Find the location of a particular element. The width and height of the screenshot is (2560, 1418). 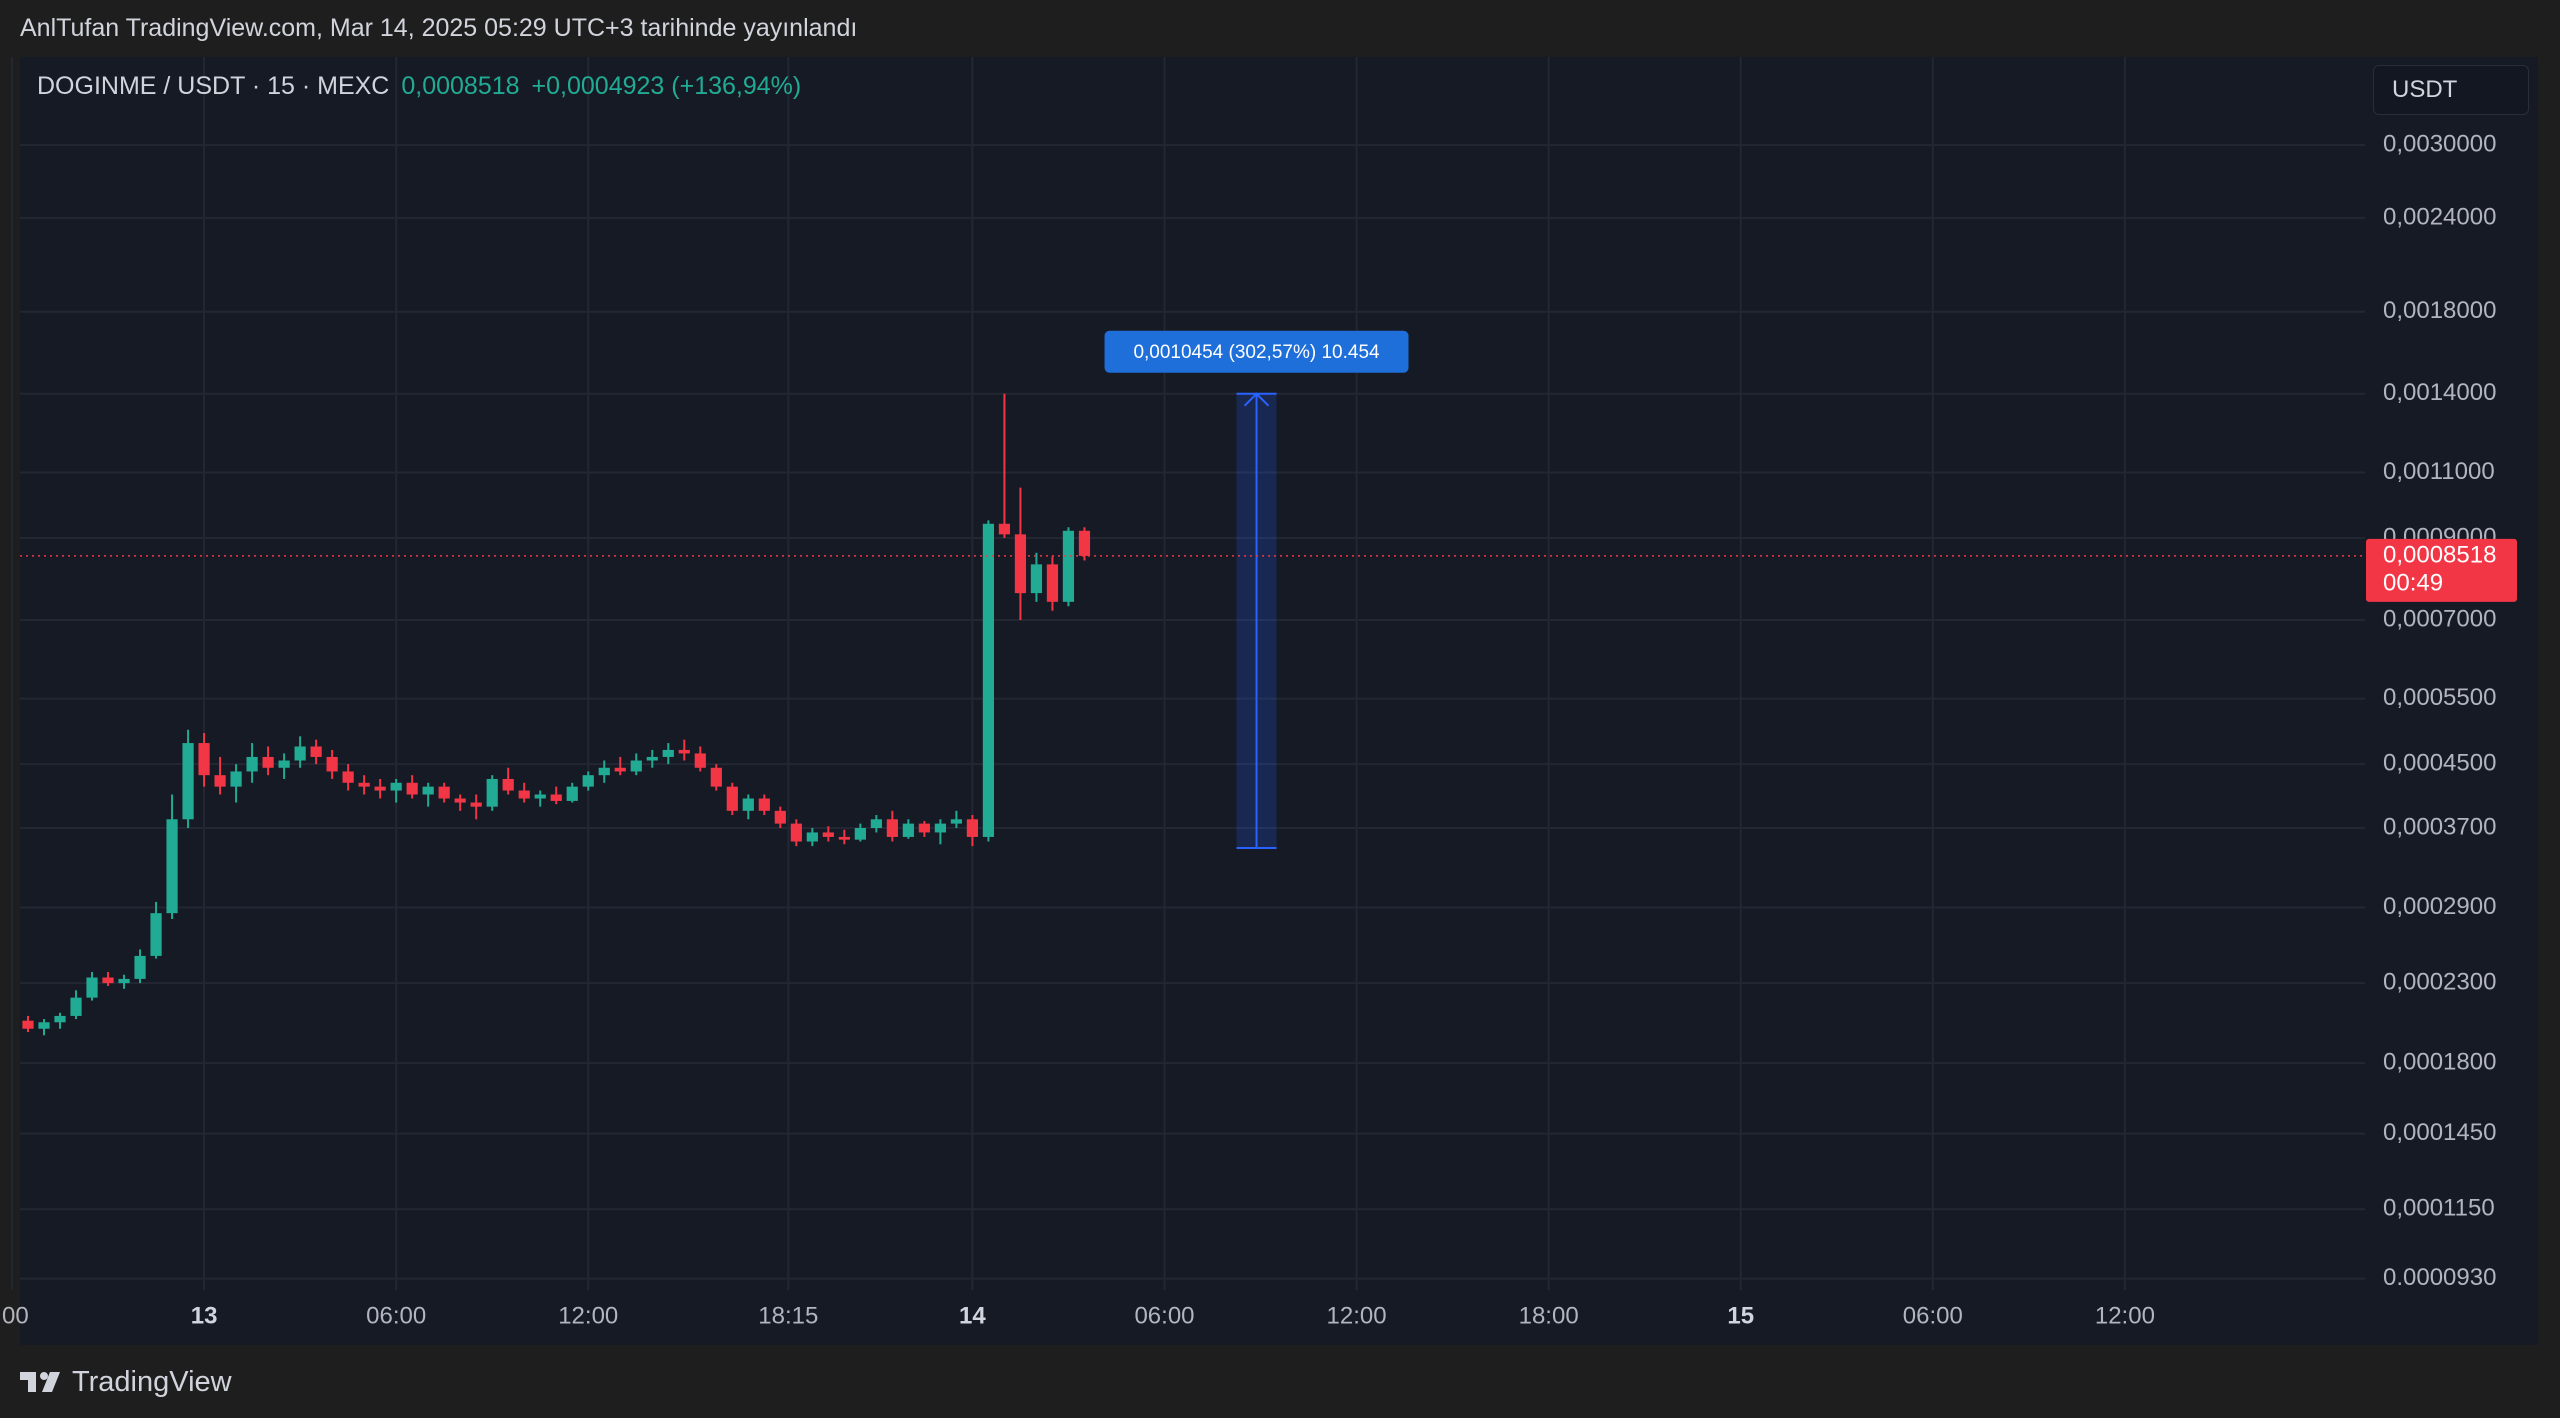

x-tick-label: 15 is located at coordinates (1740, 1315).